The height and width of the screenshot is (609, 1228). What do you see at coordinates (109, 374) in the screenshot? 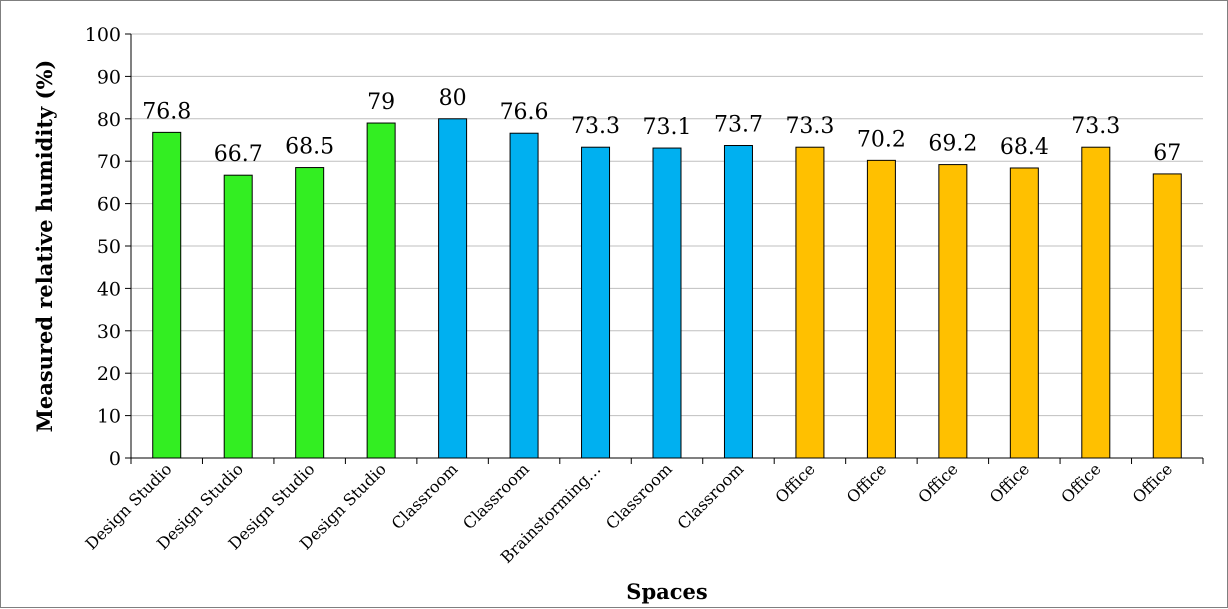
I see `y-tick-label: 20` at bounding box center [109, 374].